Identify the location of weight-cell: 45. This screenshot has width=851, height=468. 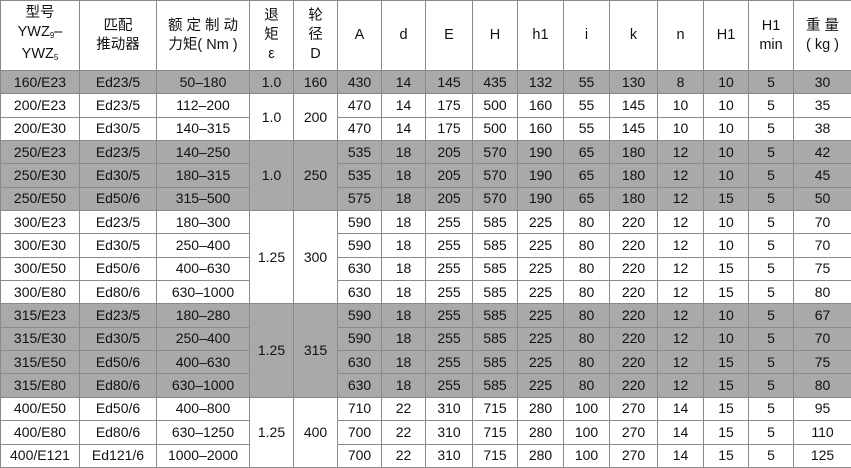
(822, 175).